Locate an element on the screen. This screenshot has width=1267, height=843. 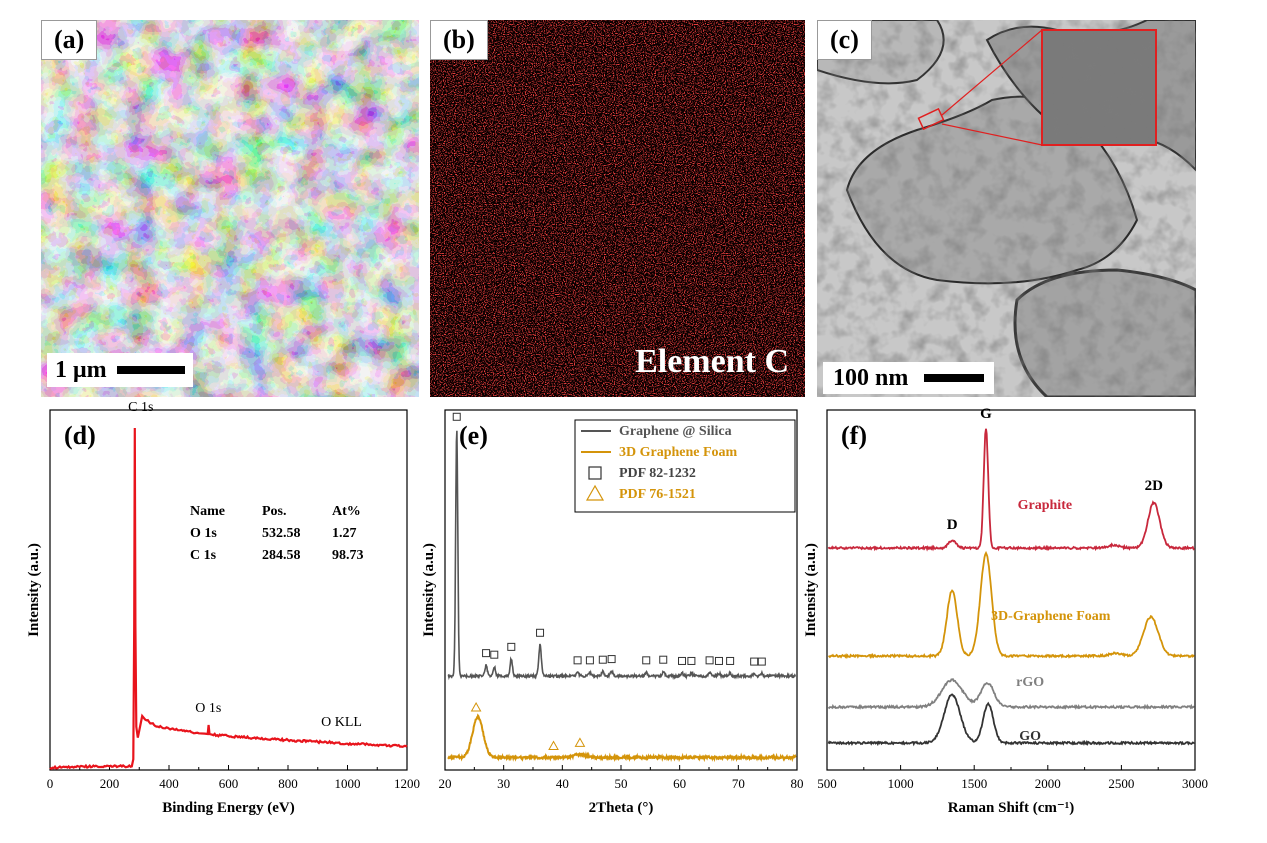
x-tick-label: 40 is located at coordinates (562, 783).